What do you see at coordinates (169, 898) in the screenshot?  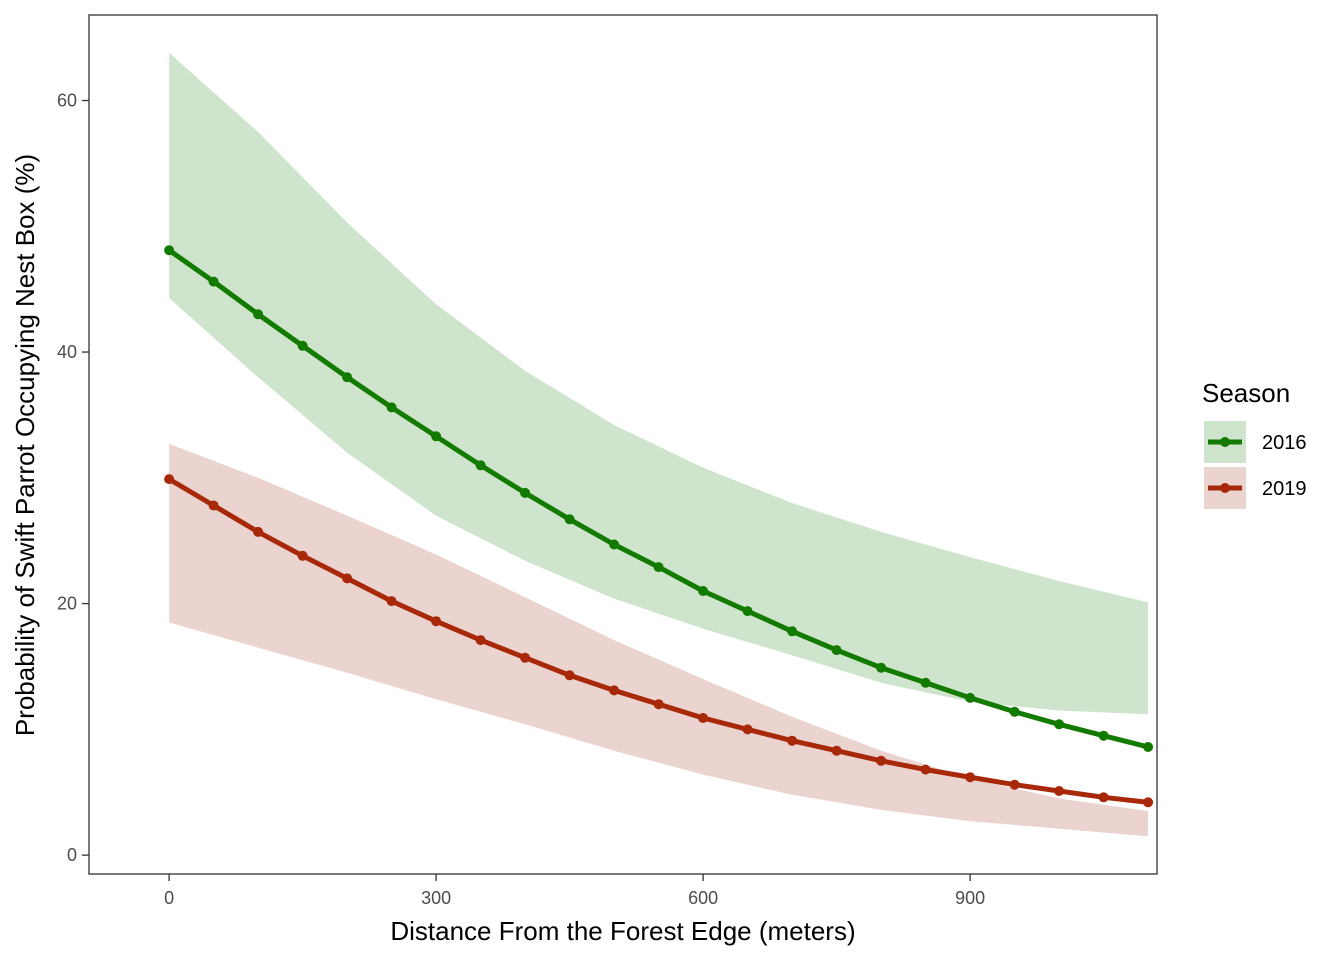 I see `x-tick-label: 0` at bounding box center [169, 898].